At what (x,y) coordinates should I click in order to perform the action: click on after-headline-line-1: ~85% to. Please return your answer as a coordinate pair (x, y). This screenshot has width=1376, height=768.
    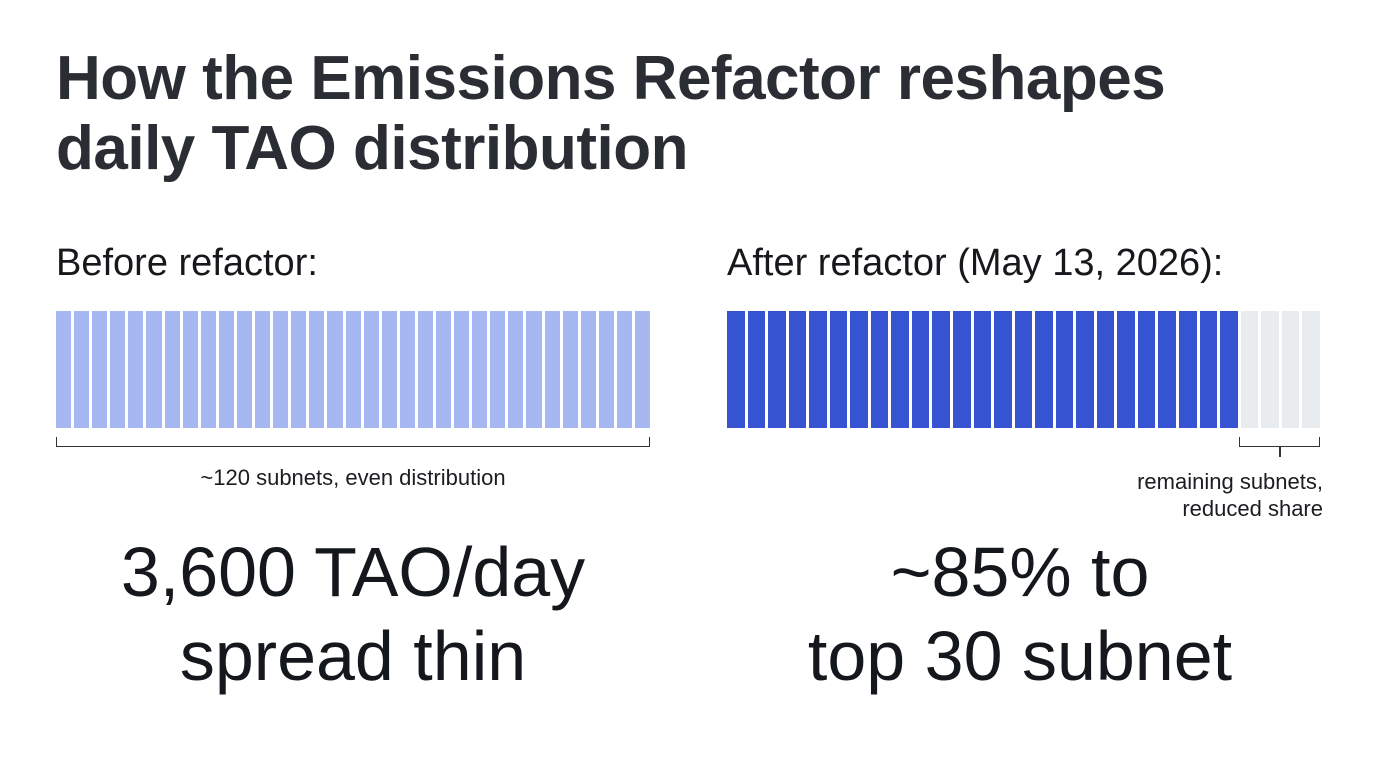
    Looking at the image, I should click on (1020, 572).